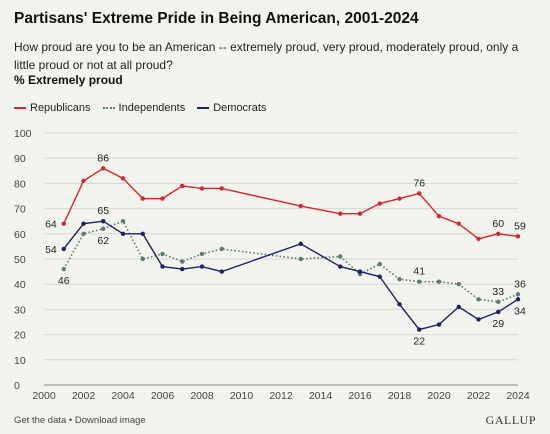 This screenshot has height=434, width=550. Describe the element at coordinates (399, 304) in the screenshot. I see `data-point-democrats-2018` at that location.